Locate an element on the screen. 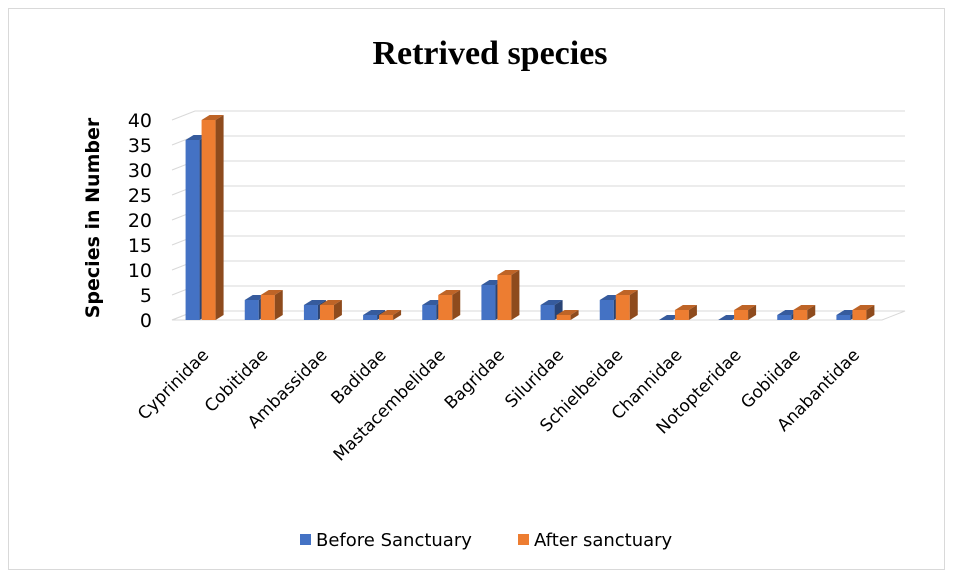 Image resolution: width=956 pixels, height=580 pixels. y-tick-label: 15 is located at coordinates (140, 246).